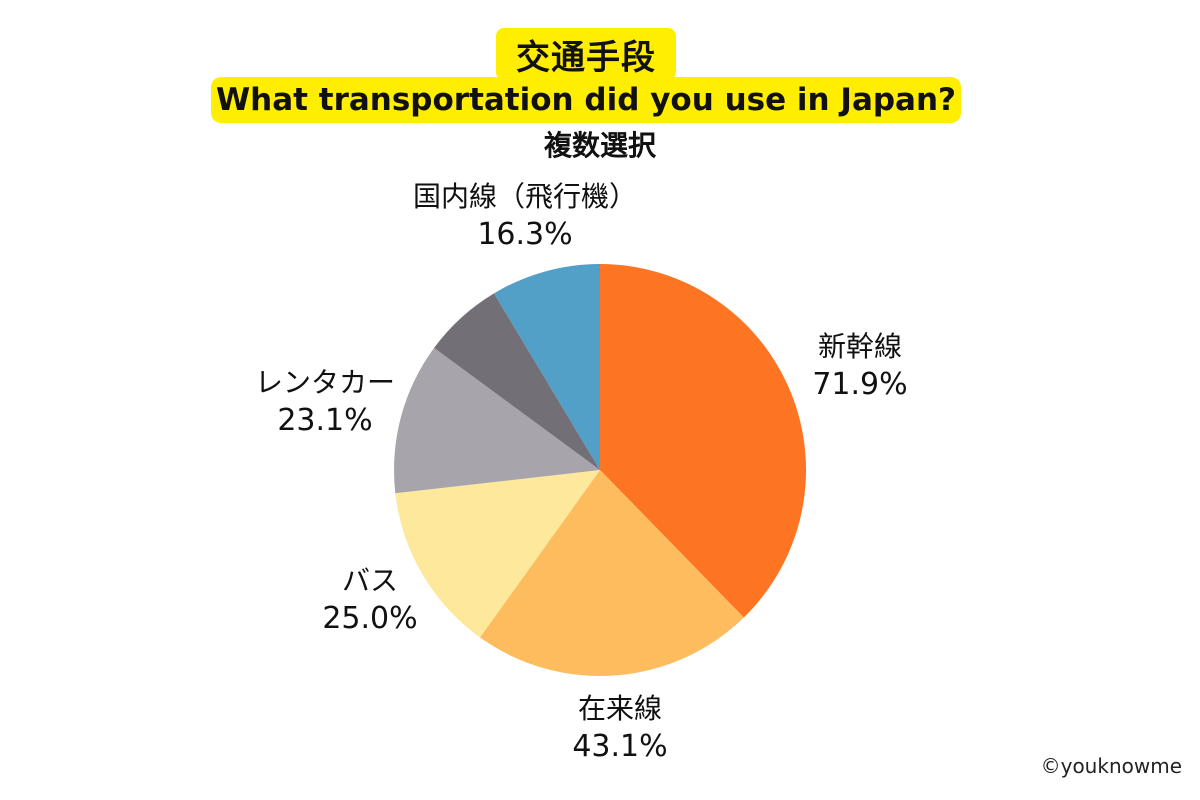 This screenshot has height=800, width=1200. I want to click on label-domestic-flight: 国内線（飛行機） 16.3%, so click(525, 216).